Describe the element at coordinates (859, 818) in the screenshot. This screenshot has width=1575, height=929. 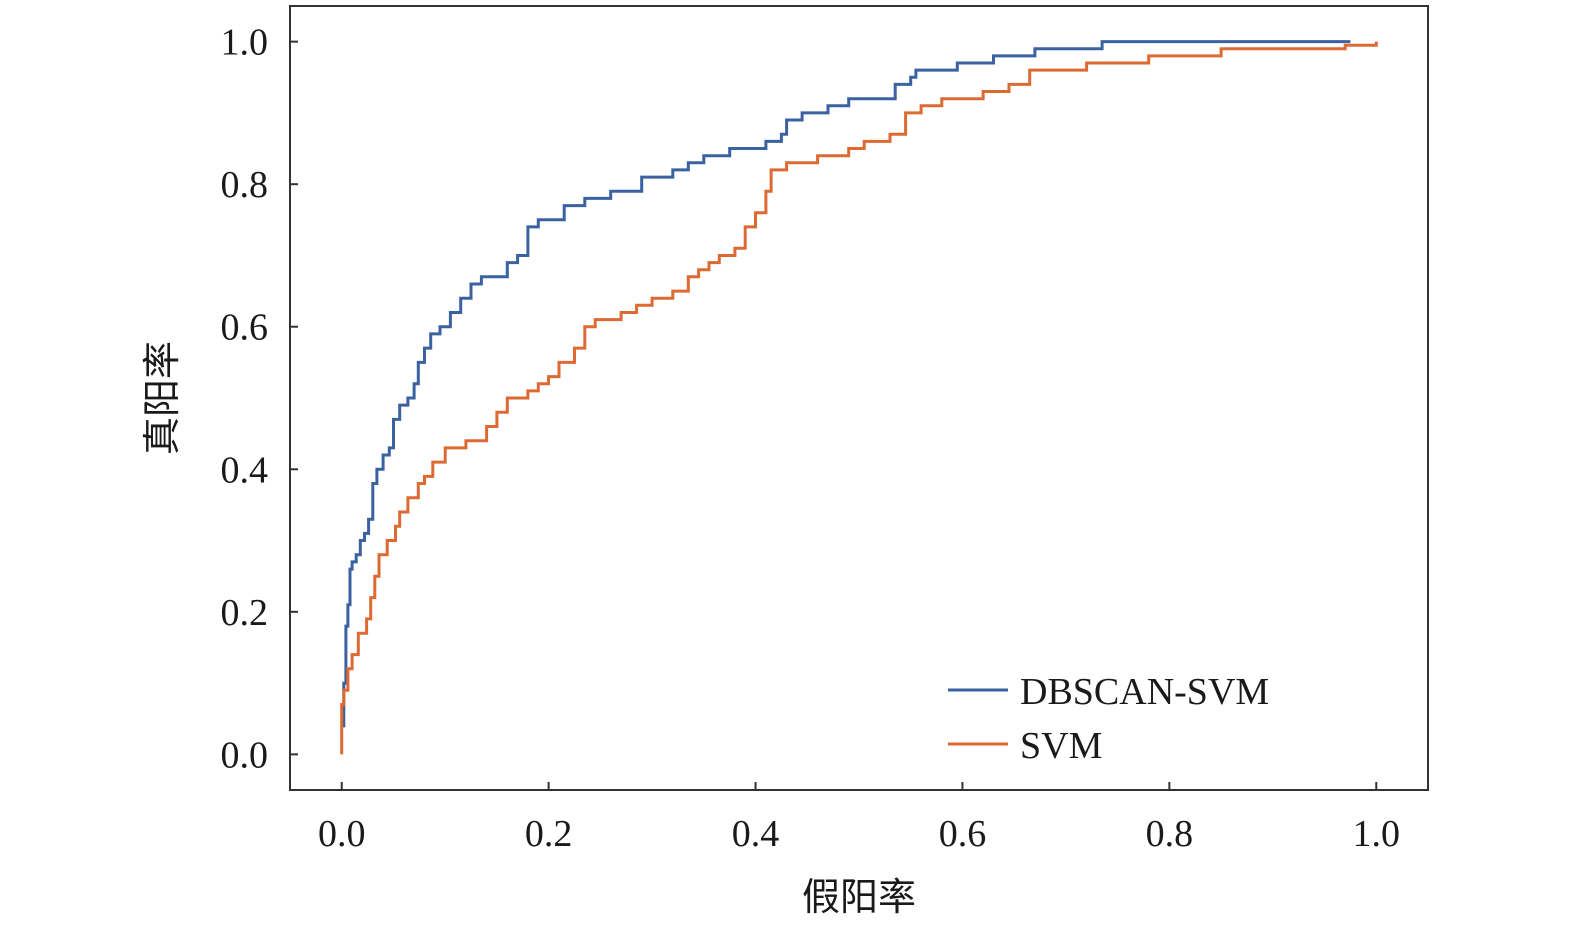
I see `x-axis-ticks: 0.0 0.2 0.4 0.6 0.8 1.0` at that location.